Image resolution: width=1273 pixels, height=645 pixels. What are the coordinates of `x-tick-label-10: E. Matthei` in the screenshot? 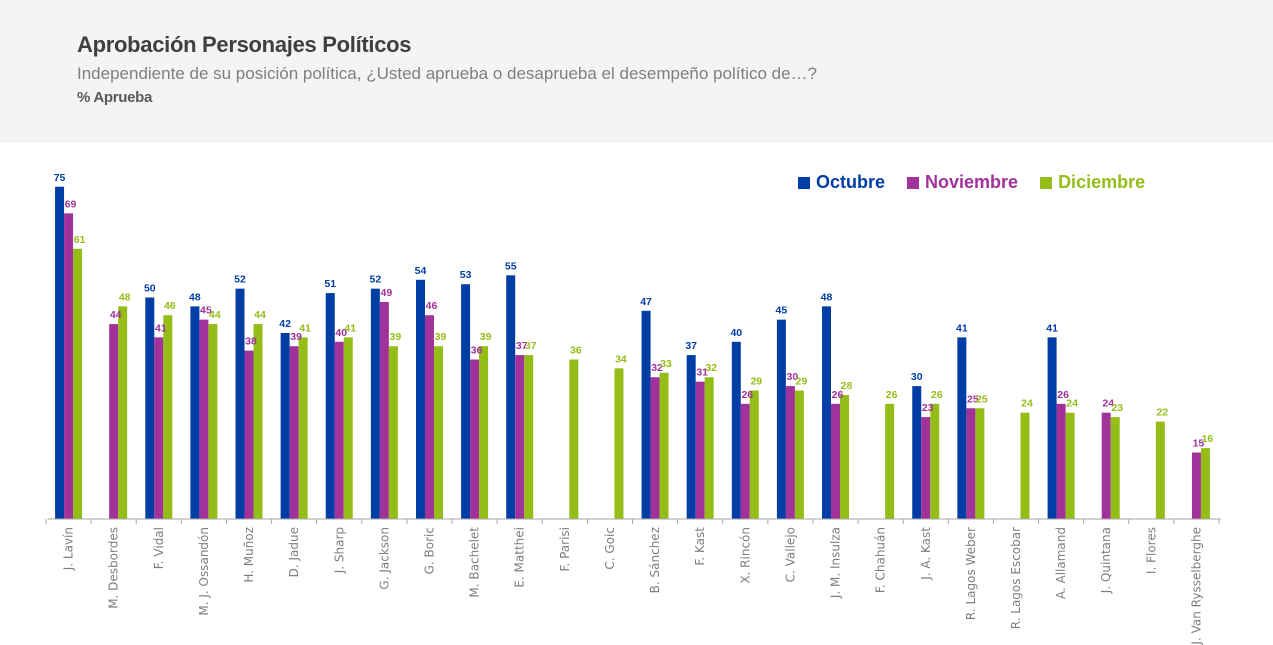 It's located at (520, 557).